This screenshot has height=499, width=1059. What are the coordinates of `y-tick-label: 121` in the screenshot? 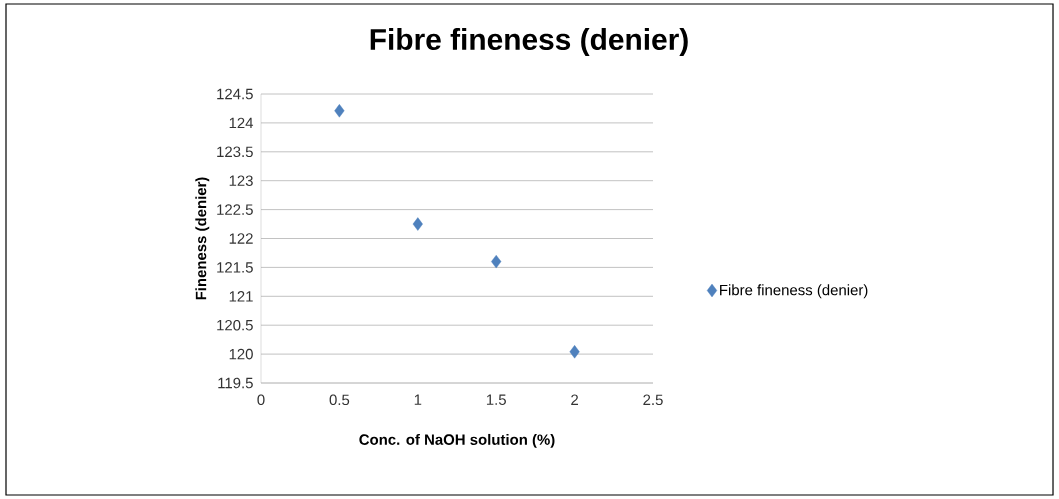 It's located at (241, 296).